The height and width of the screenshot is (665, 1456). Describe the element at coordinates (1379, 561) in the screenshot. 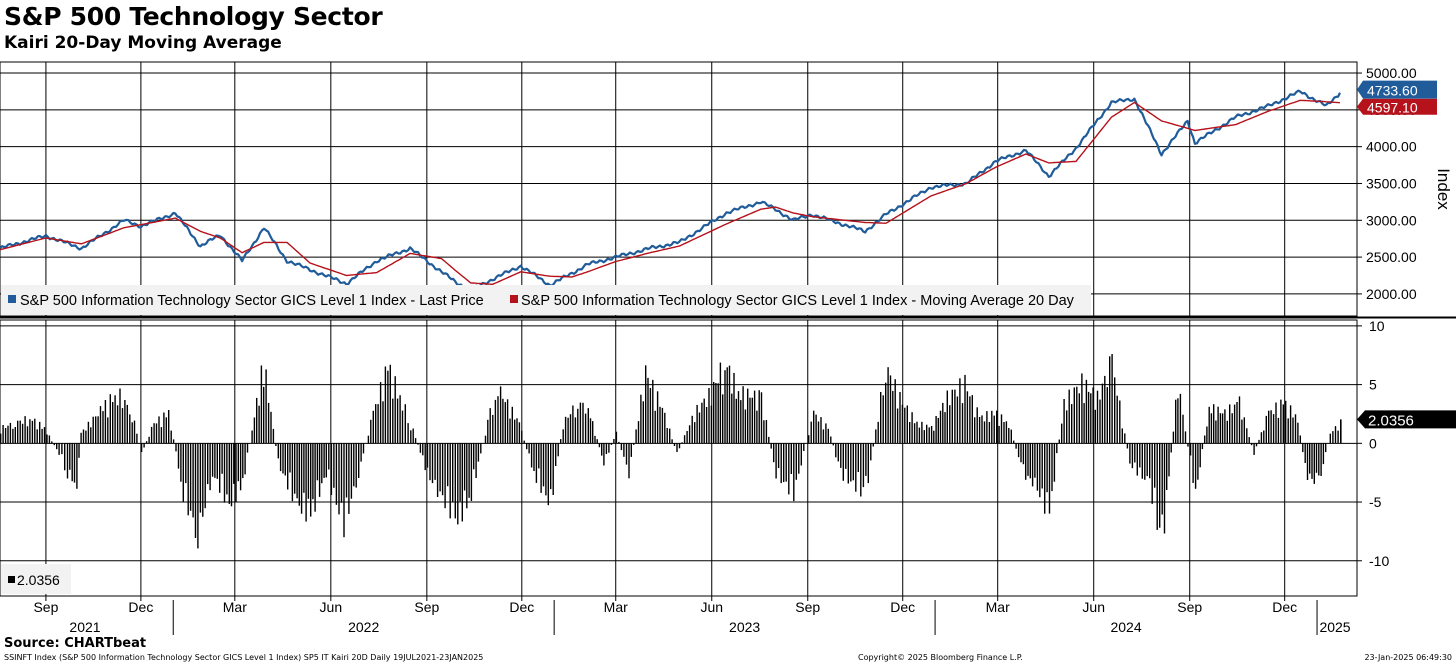

I see `ytick-label-bottom: -10` at that location.